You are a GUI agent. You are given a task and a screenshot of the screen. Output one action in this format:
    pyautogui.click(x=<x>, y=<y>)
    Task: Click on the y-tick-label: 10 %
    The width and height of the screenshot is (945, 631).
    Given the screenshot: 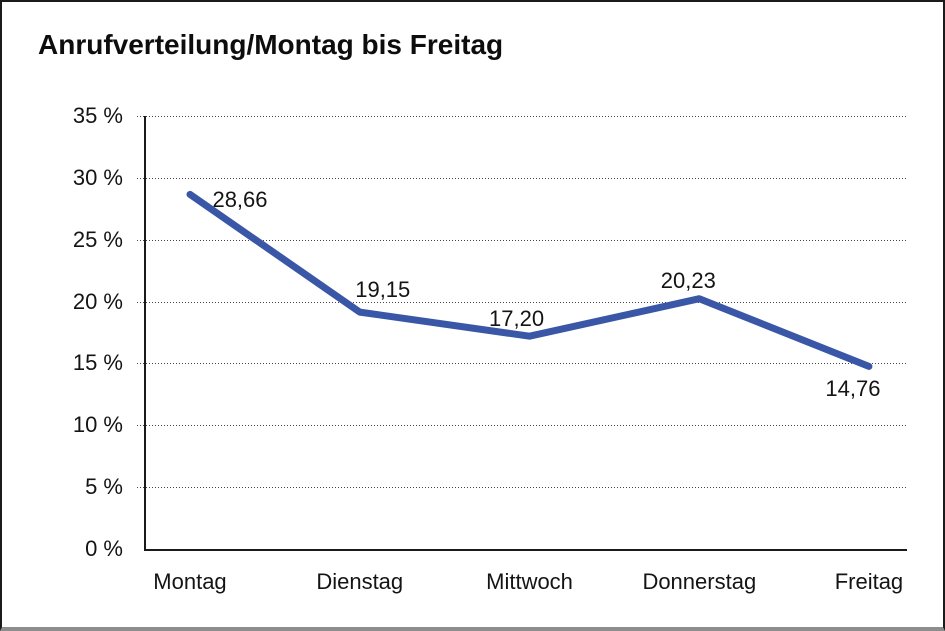 What is the action you would take?
    pyautogui.click(x=97, y=425)
    